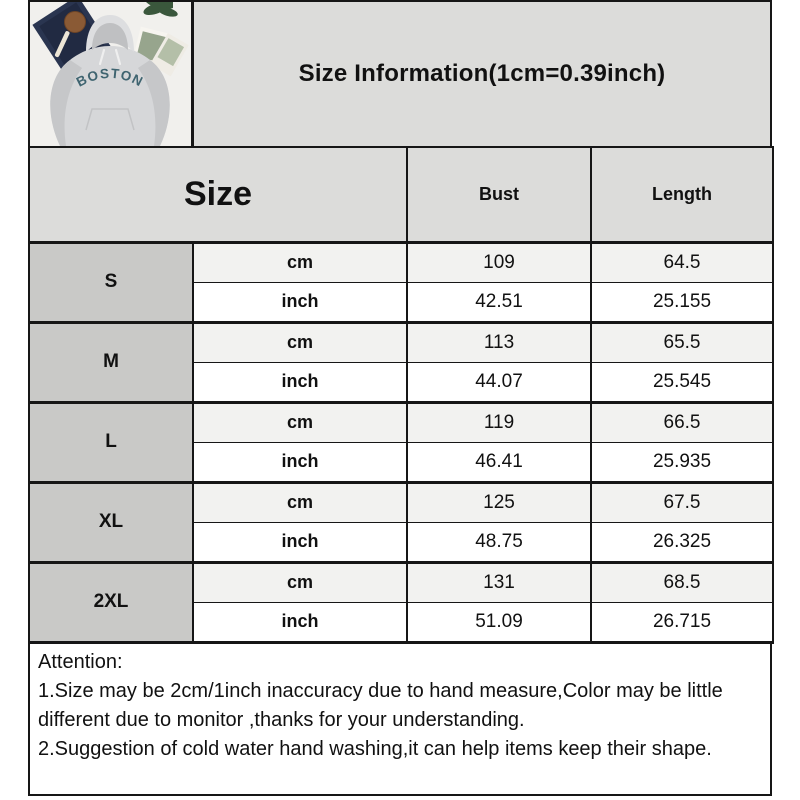 This screenshot has height=800, width=800. I want to click on bust-value: 42.51, so click(499, 302).